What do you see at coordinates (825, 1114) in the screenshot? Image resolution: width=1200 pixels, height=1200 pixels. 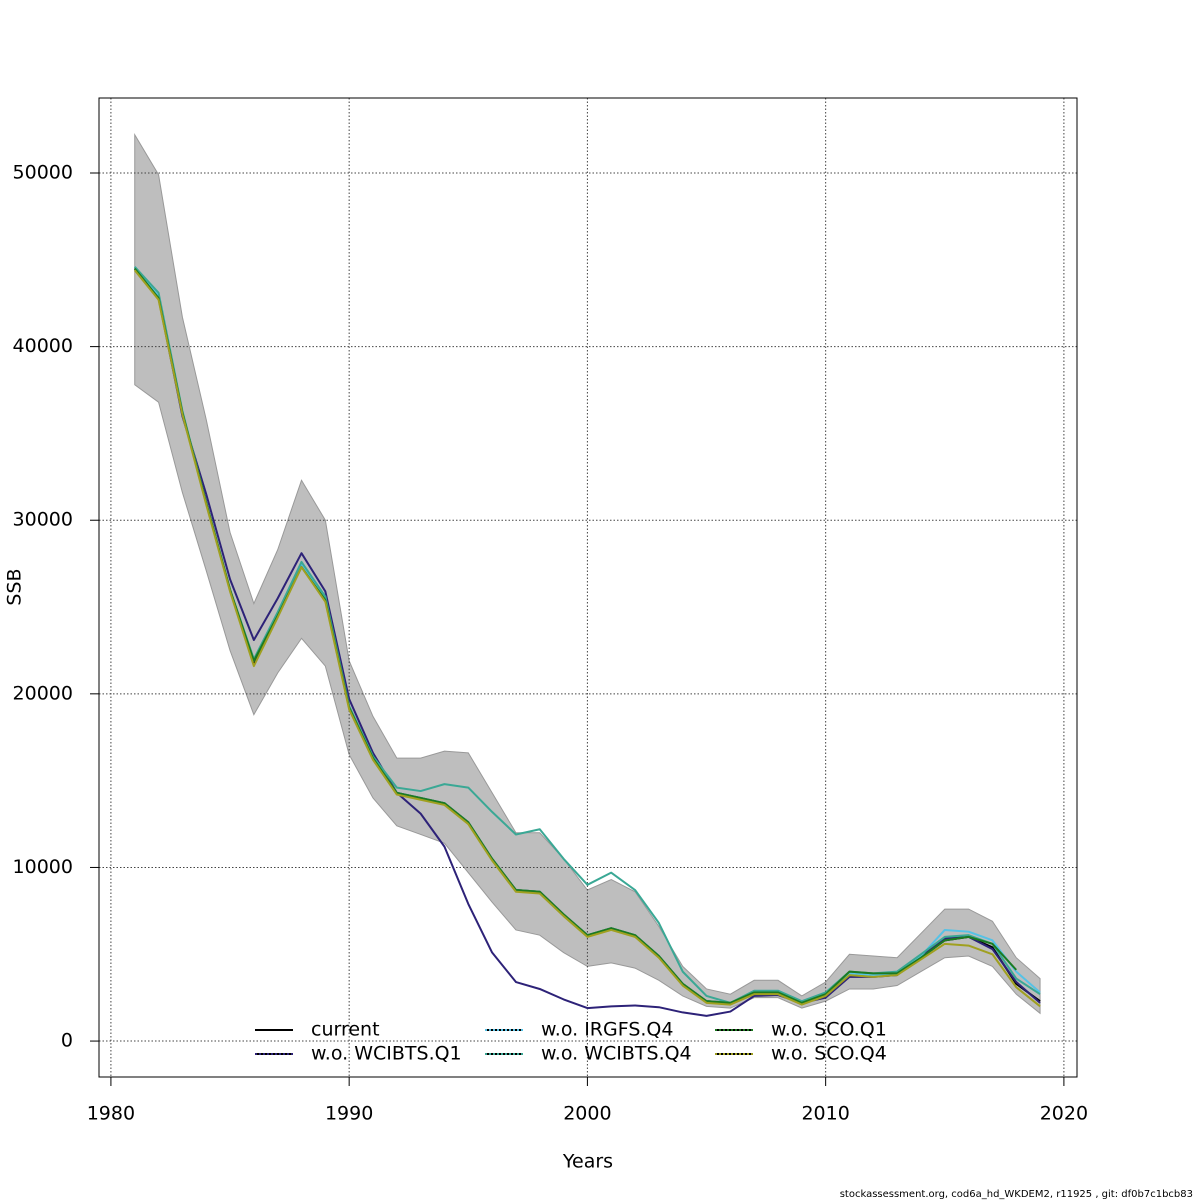 I see `x-tick-label: 2010` at bounding box center [825, 1114].